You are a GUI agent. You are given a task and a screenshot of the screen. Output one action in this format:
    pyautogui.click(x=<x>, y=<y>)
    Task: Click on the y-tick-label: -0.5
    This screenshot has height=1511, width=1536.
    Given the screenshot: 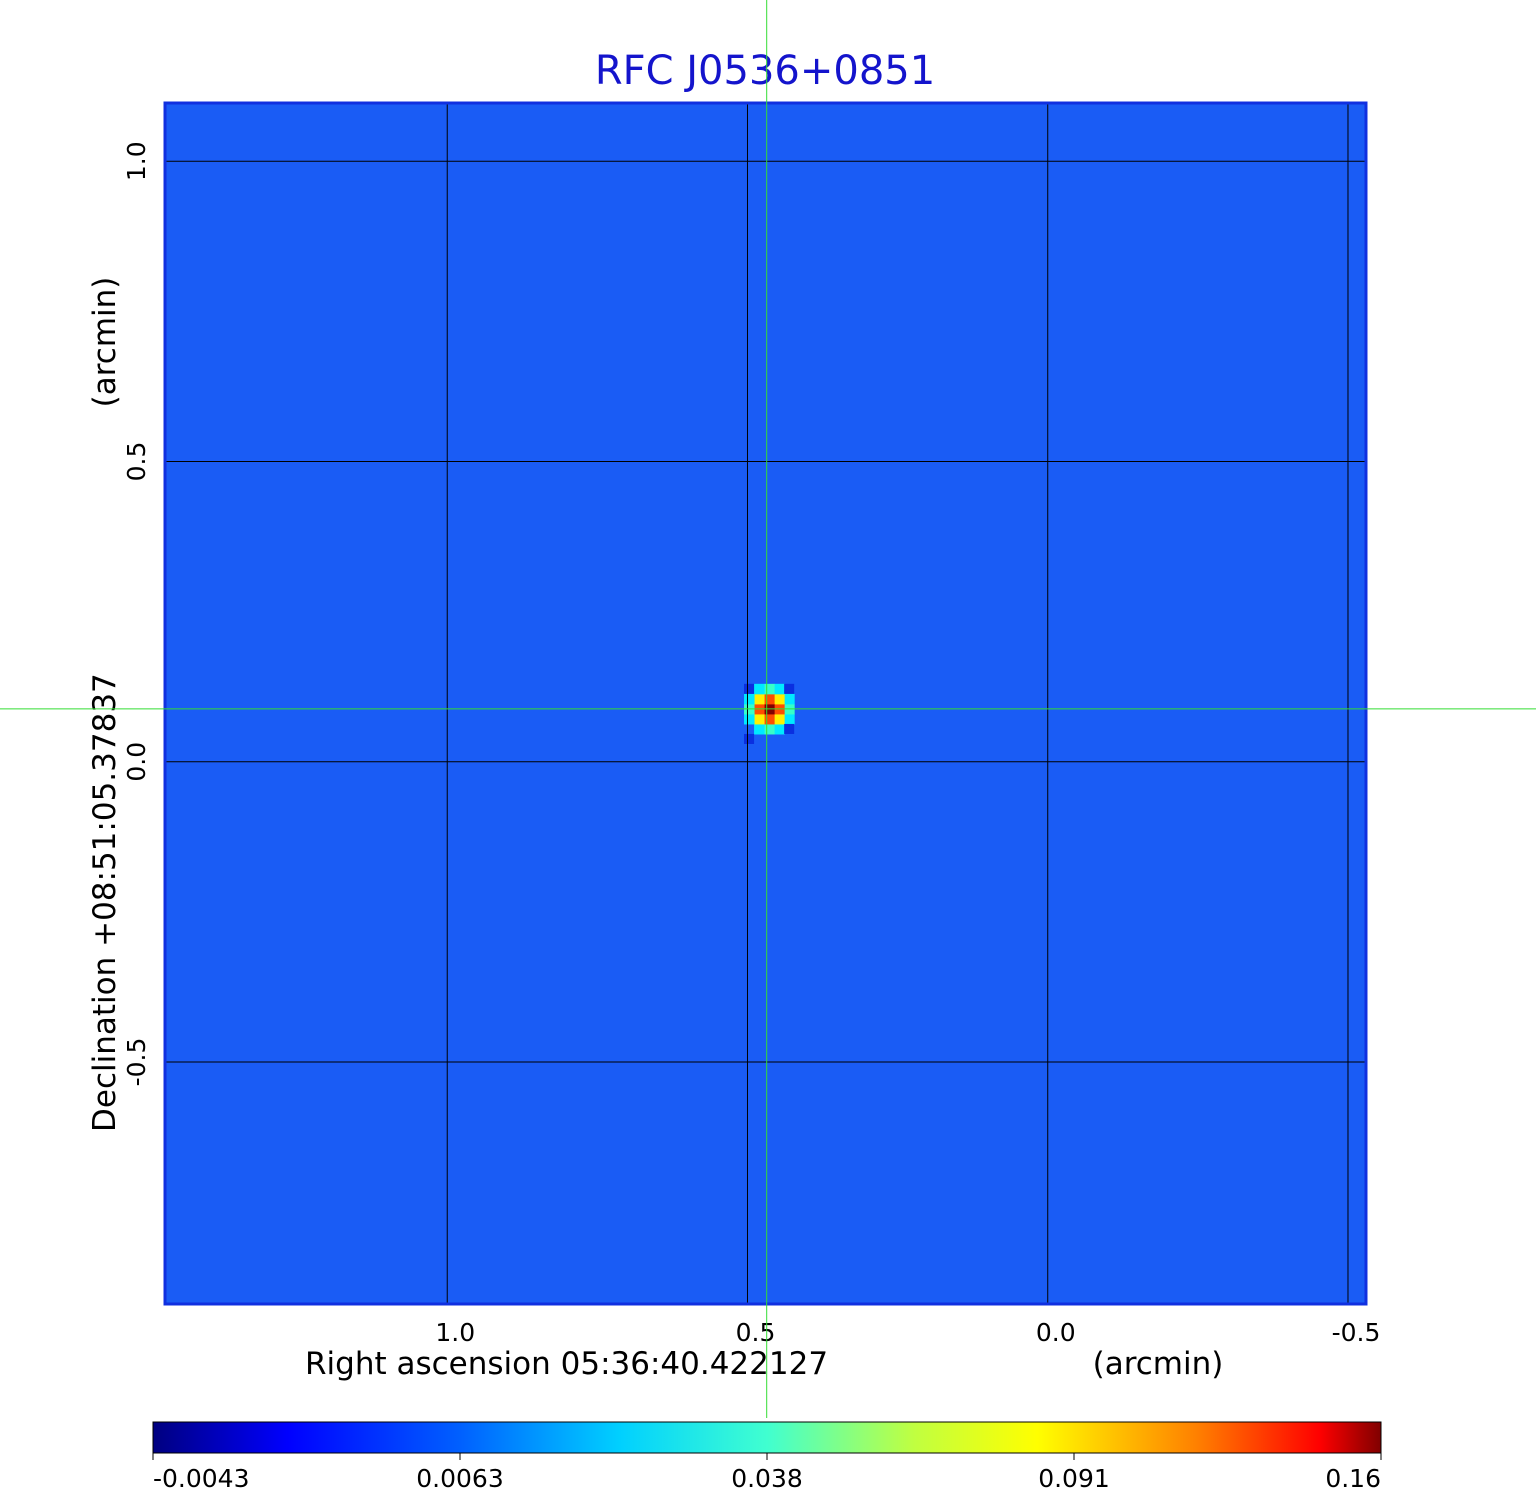 What is the action you would take?
    pyautogui.click(x=136, y=1062)
    